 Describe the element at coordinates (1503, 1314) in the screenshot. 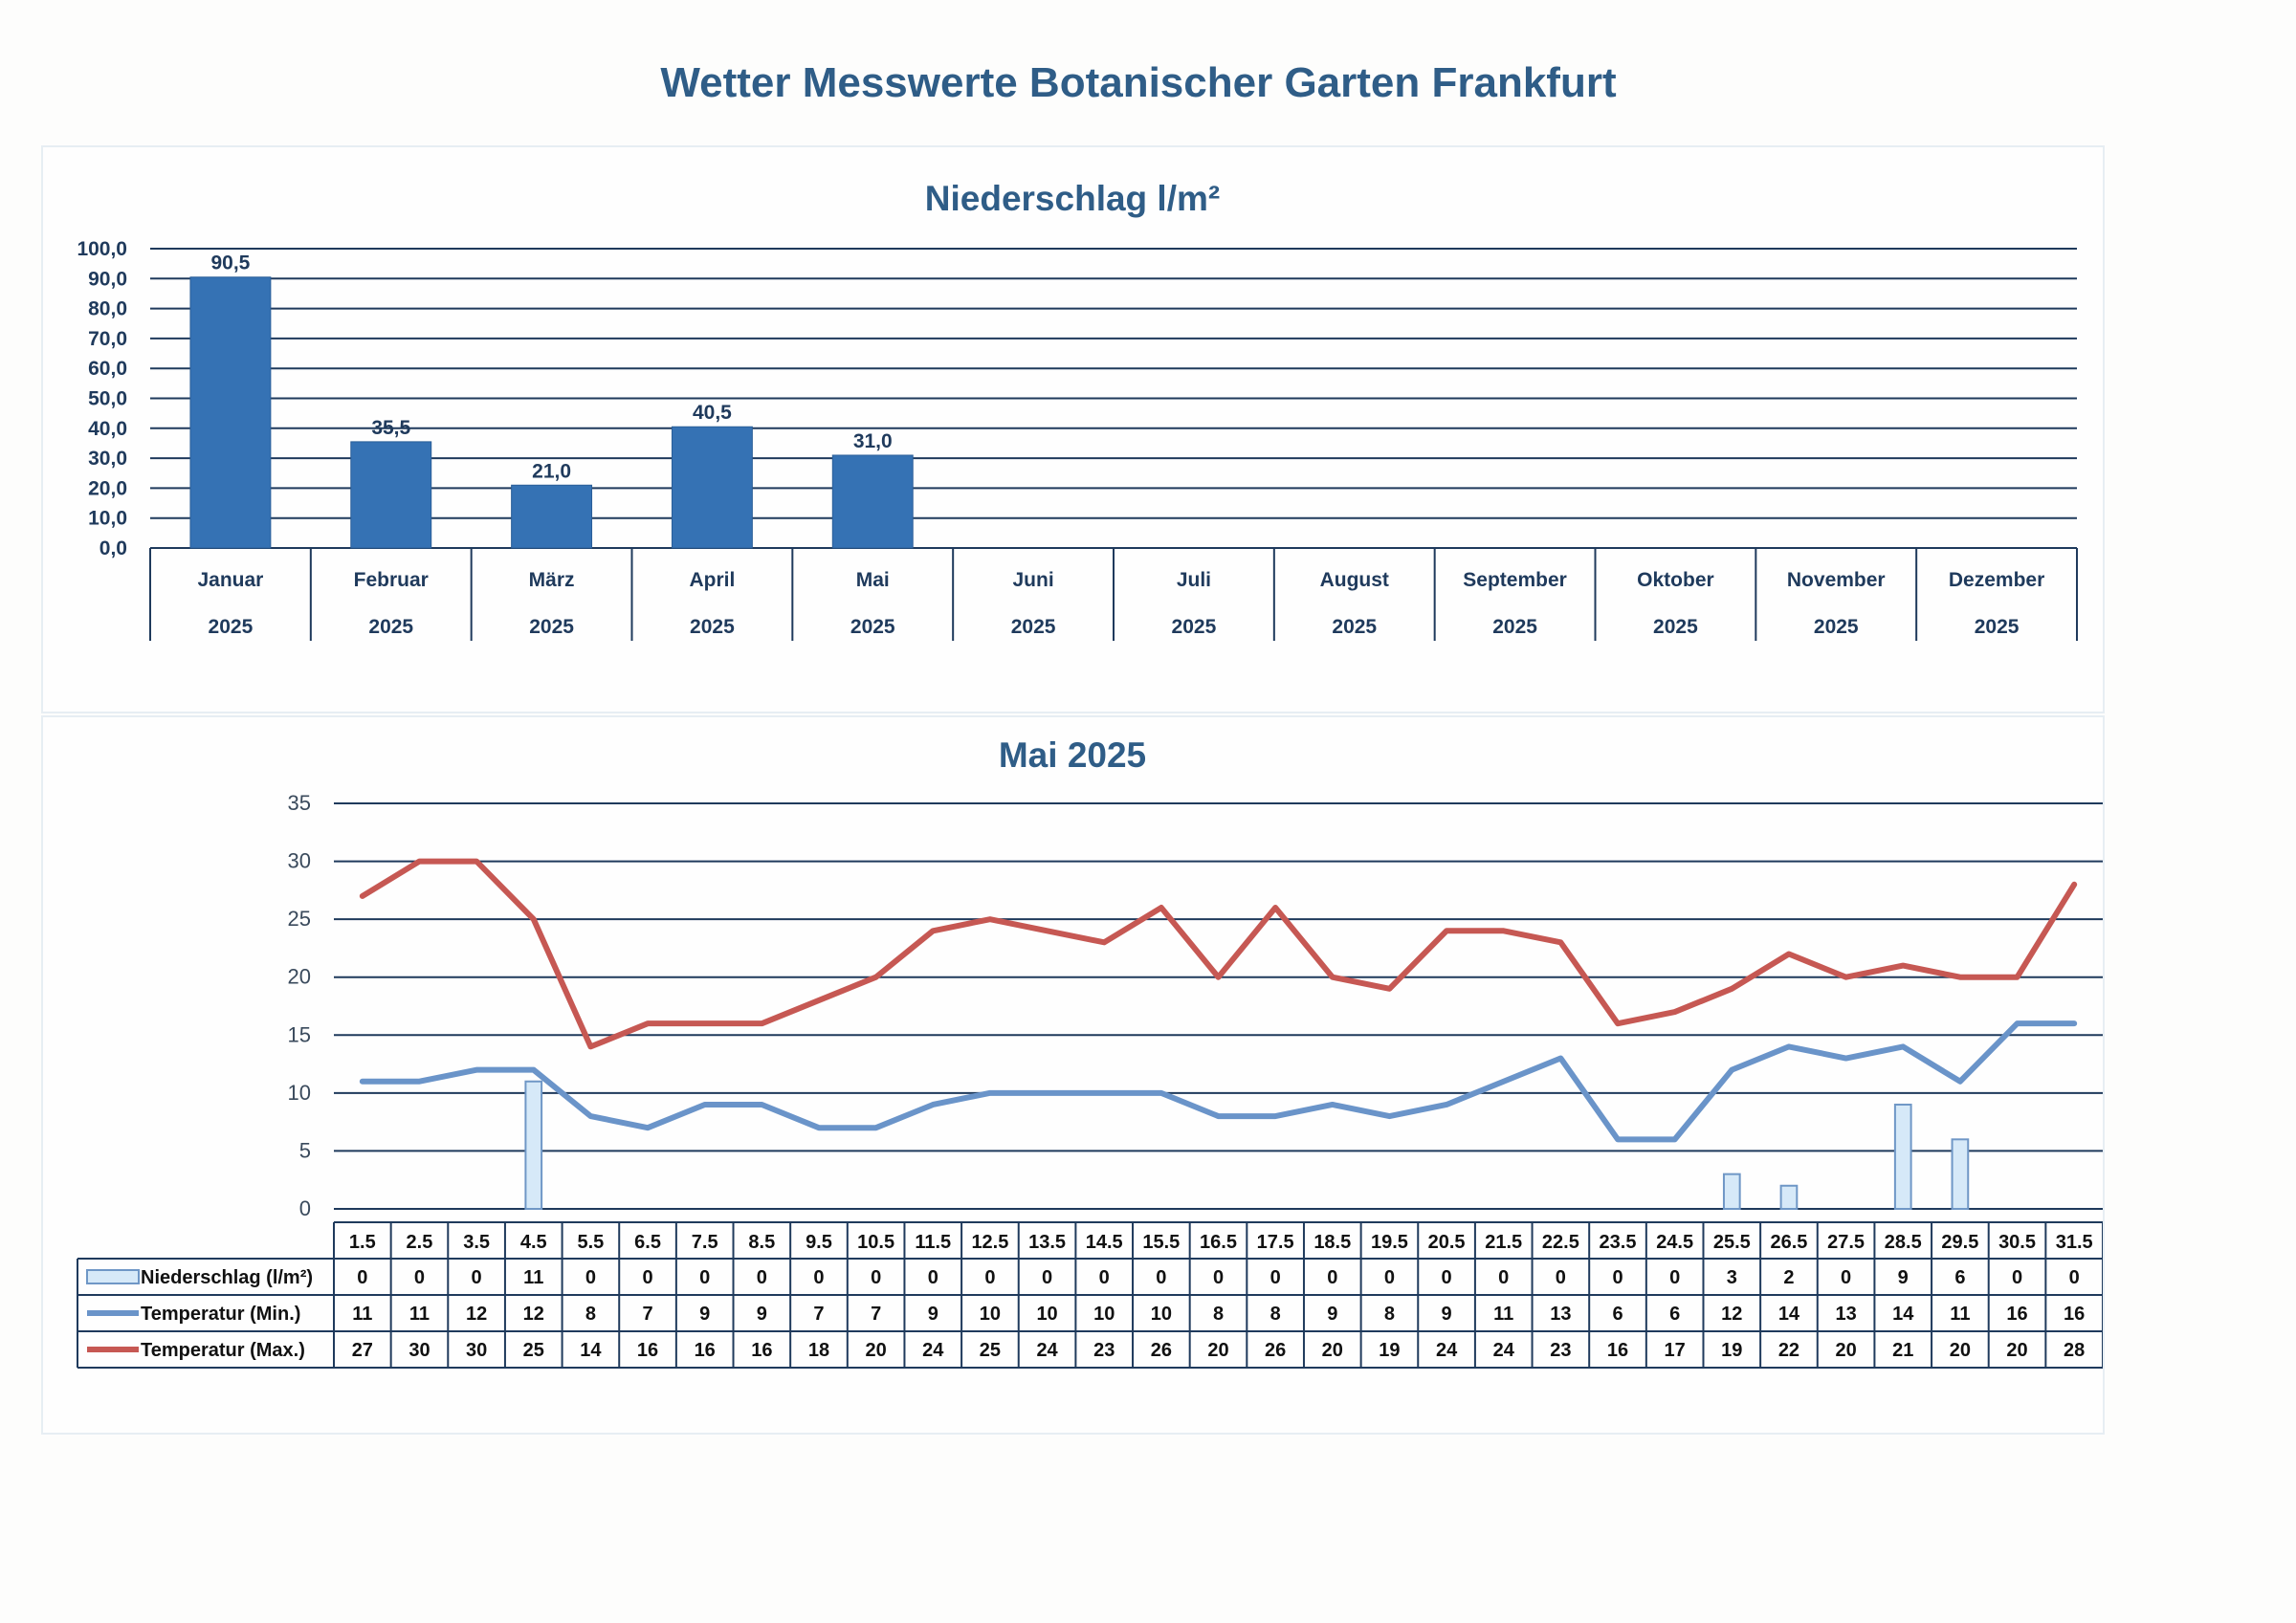

I see `table-cell-value: 11` at that location.